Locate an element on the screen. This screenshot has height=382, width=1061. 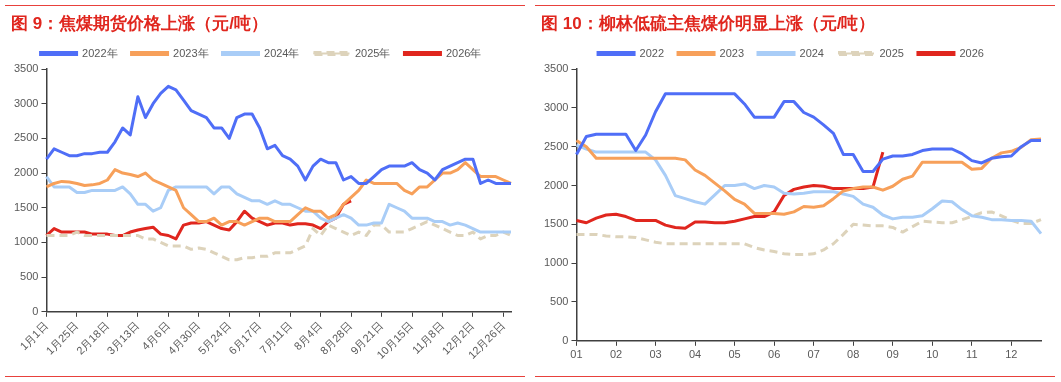
x-tick-label: 07 is located at coordinates (813, 354).